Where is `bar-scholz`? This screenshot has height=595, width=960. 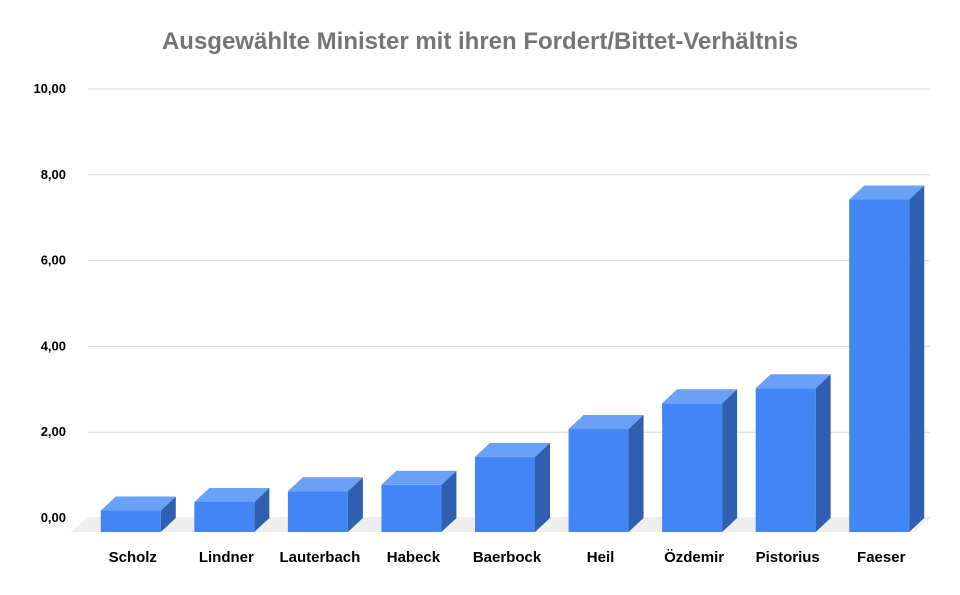
bar-scholz is located at coordinates (138, 514).